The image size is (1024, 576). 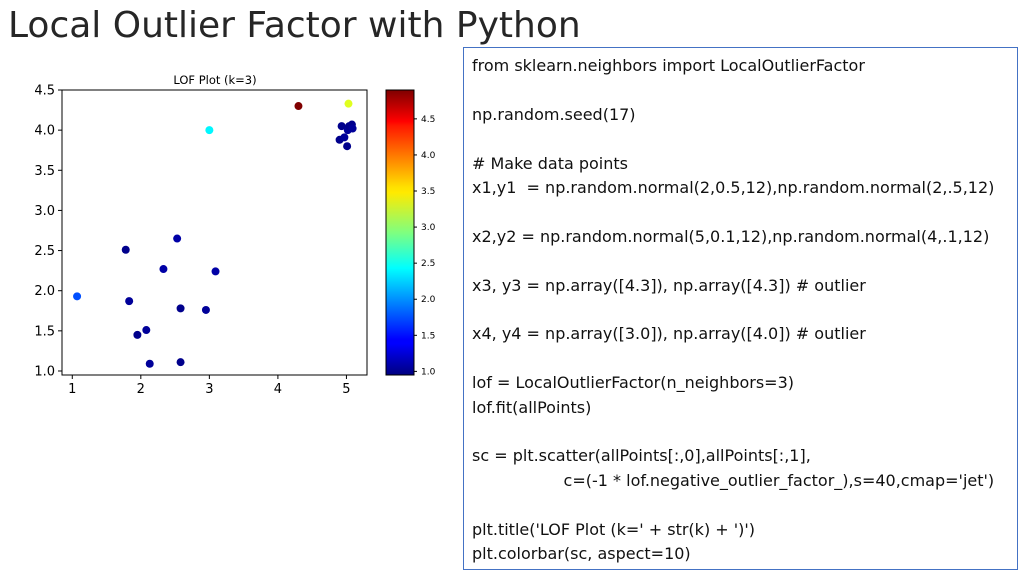 What do you see at coordinates (72, 389) in the screenshot?
I see `x-tick-label: 1` at bounding box center [72, 389].